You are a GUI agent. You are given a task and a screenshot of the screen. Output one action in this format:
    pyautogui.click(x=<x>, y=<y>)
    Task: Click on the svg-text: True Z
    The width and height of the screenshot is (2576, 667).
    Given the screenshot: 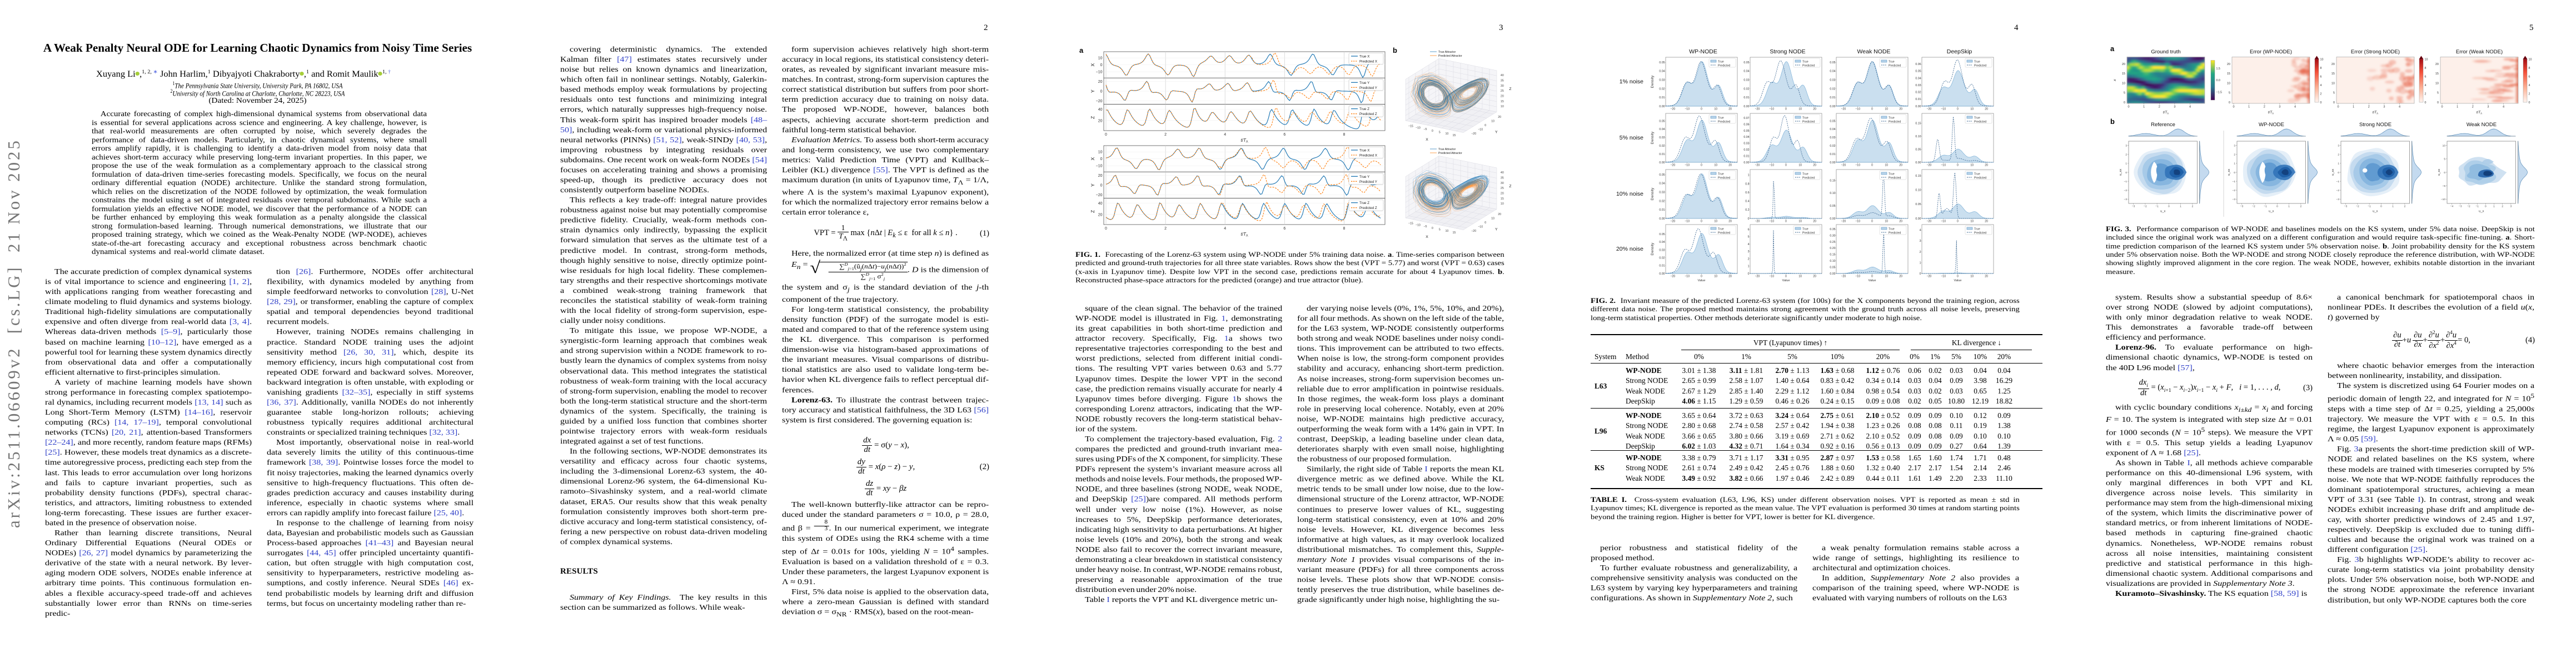 What is the action you would take?
    pyautogui.click(x=1364, y=109)
    